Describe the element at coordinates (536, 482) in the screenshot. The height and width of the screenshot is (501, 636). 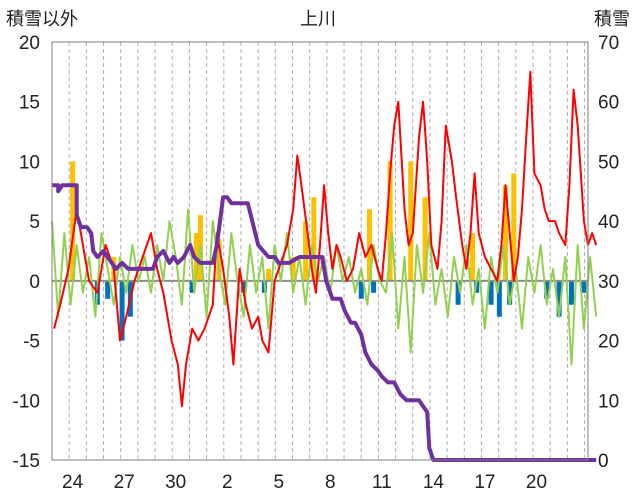
I see `x-tick-label: 20` at that location.